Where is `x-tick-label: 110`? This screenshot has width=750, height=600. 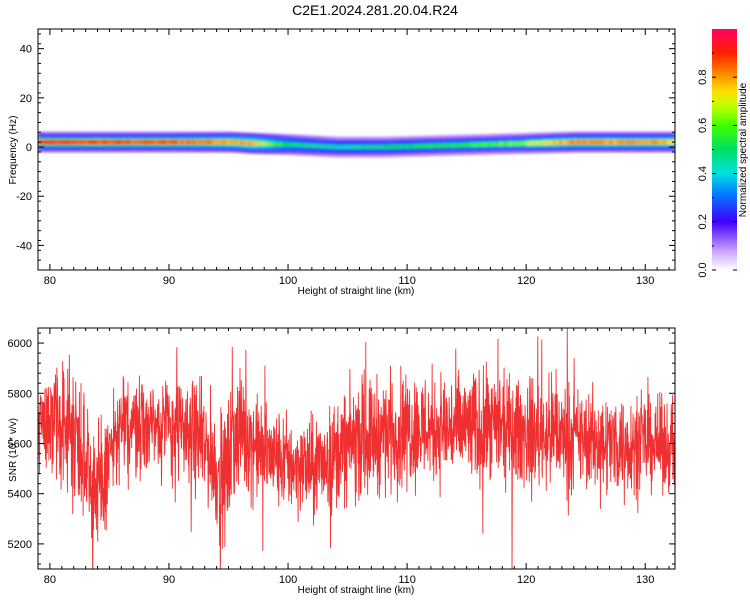 x-tick-label: 110 is located at coordinates (407, 281).